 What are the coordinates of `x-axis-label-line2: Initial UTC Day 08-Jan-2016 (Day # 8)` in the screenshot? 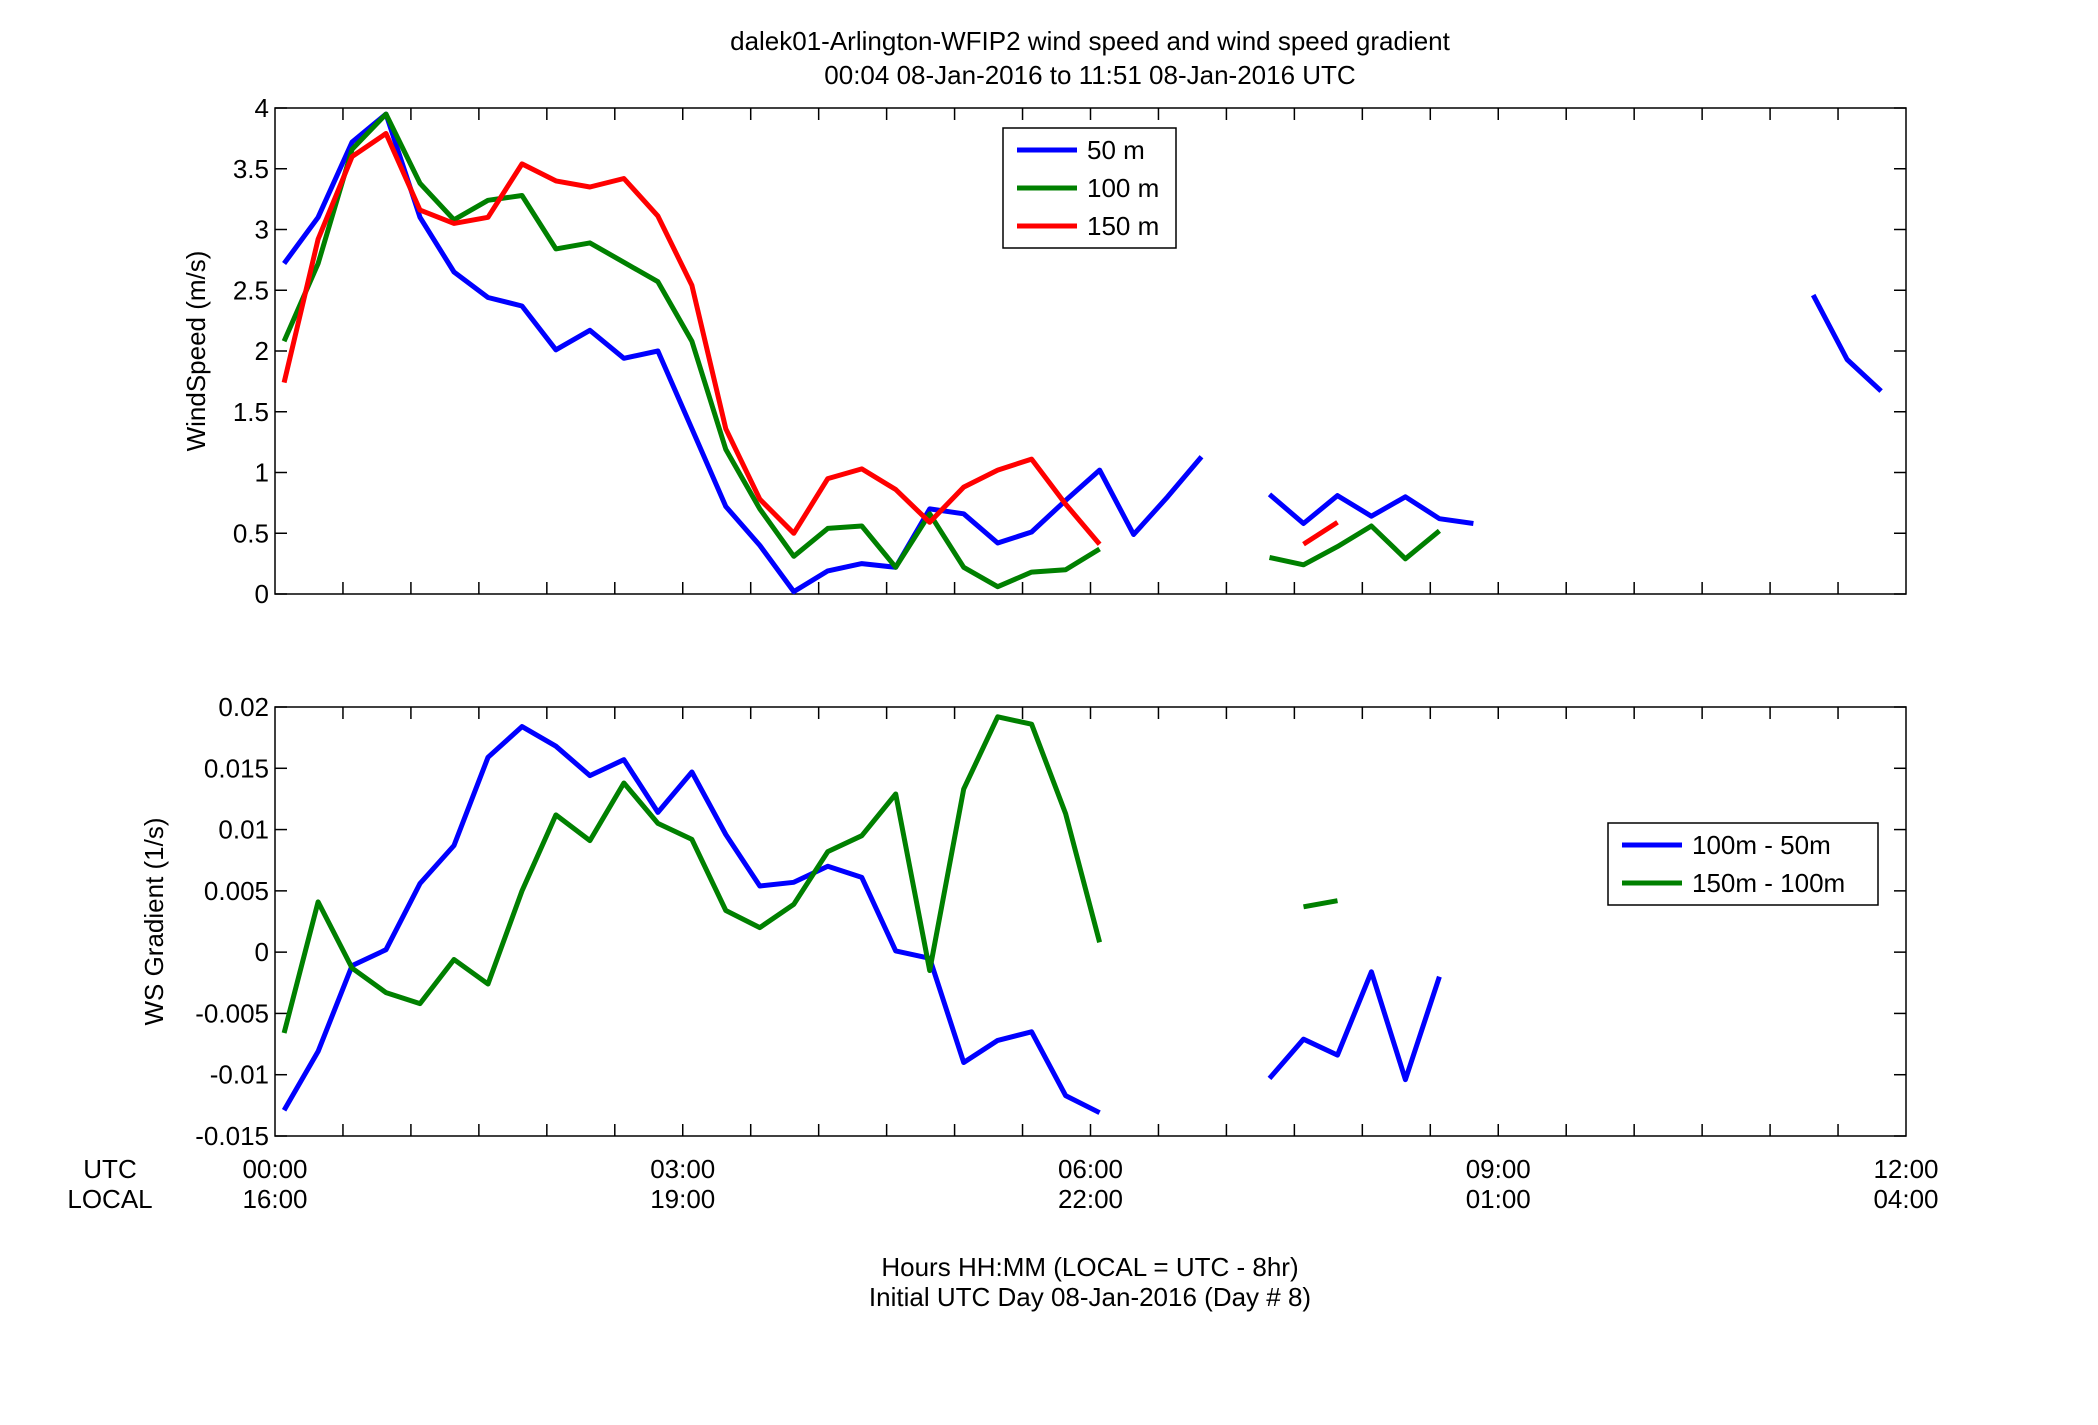 It's located at (1090, 1297).